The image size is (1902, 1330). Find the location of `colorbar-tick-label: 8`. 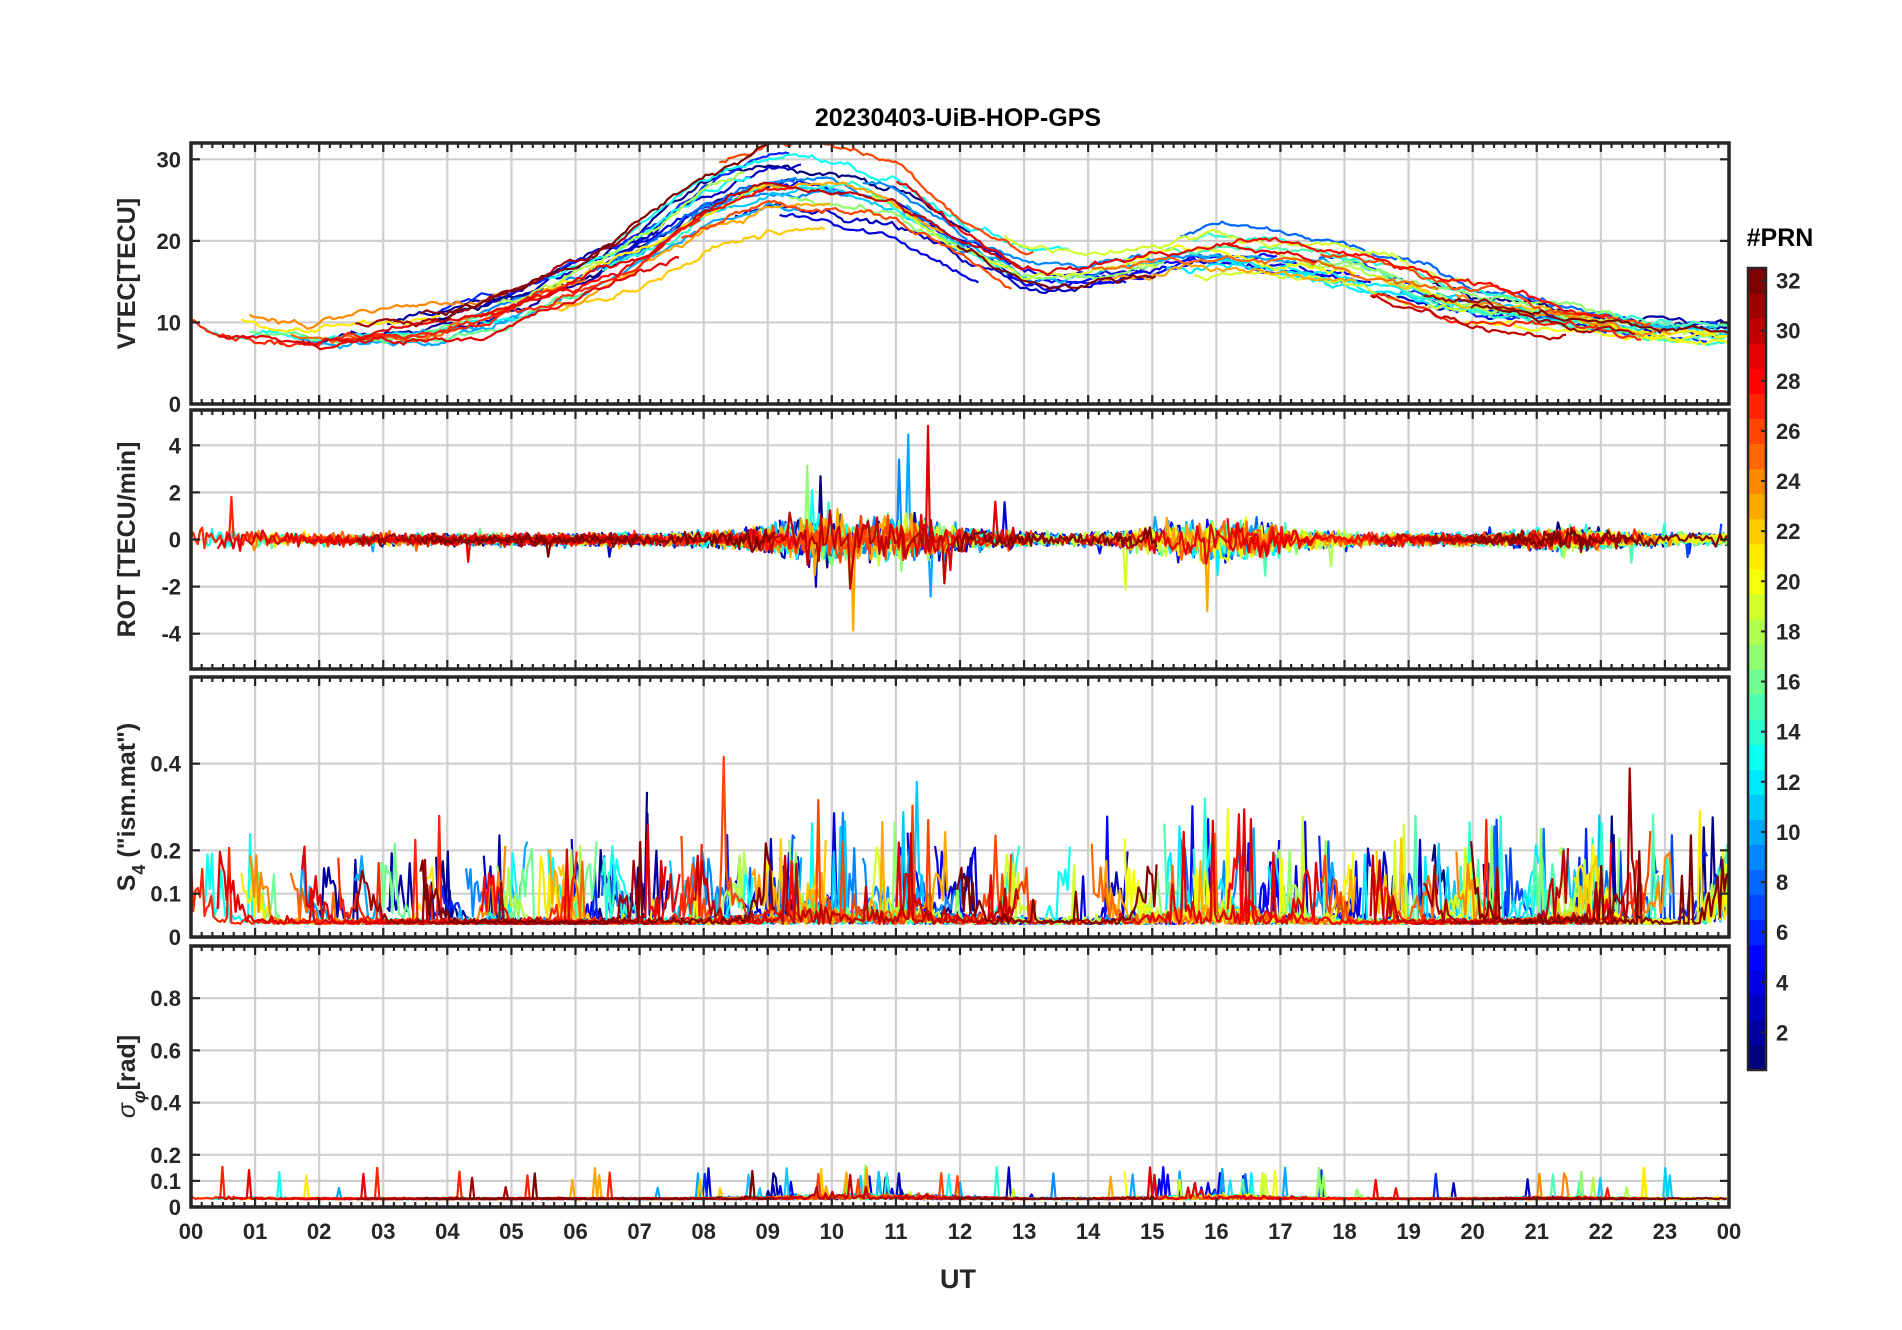

colorbar-tick-label: 8 is located at coordinates (1782, 882).